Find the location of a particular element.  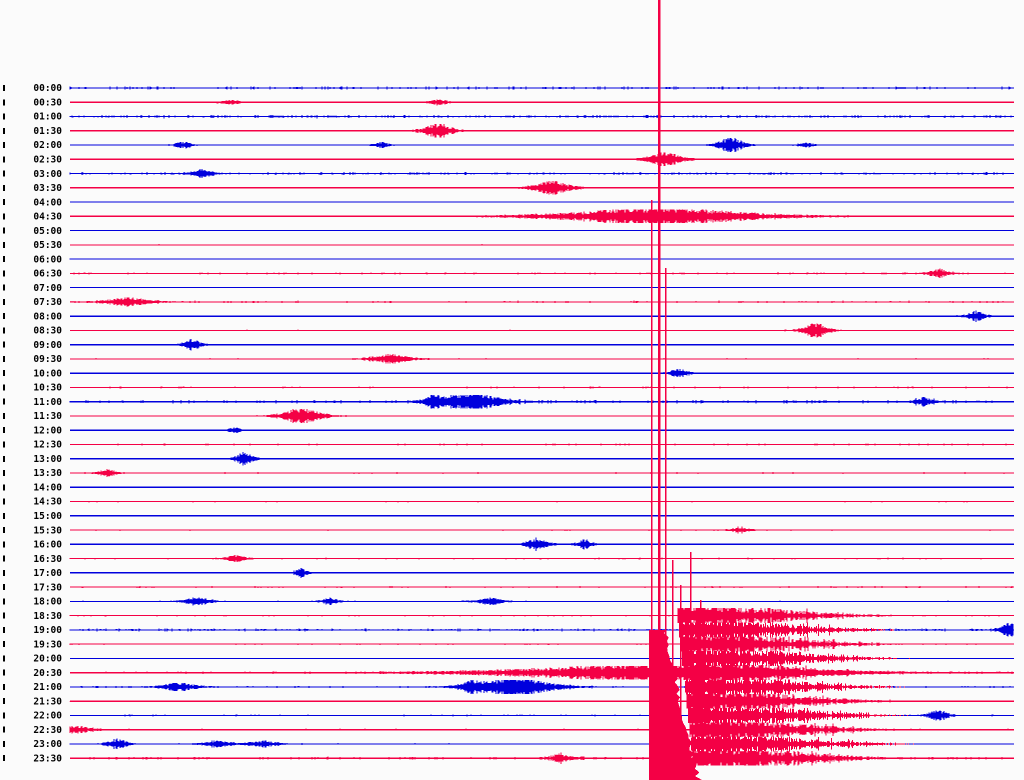

time-axis-label: 15:00 is located at coordinates (47, 516).